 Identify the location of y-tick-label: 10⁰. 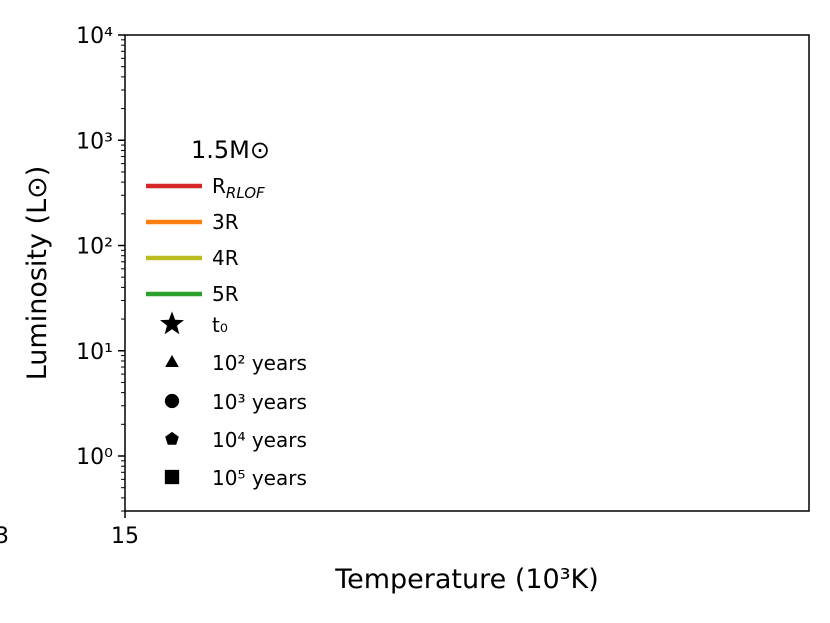
(94, 457).